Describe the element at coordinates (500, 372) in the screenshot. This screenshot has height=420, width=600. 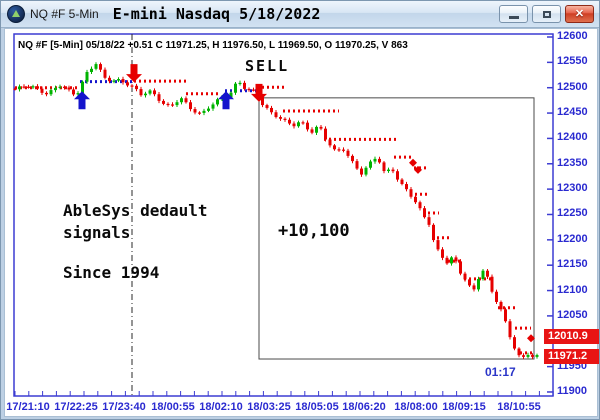
I see `last-bar-time-label: 01:17` at that location.